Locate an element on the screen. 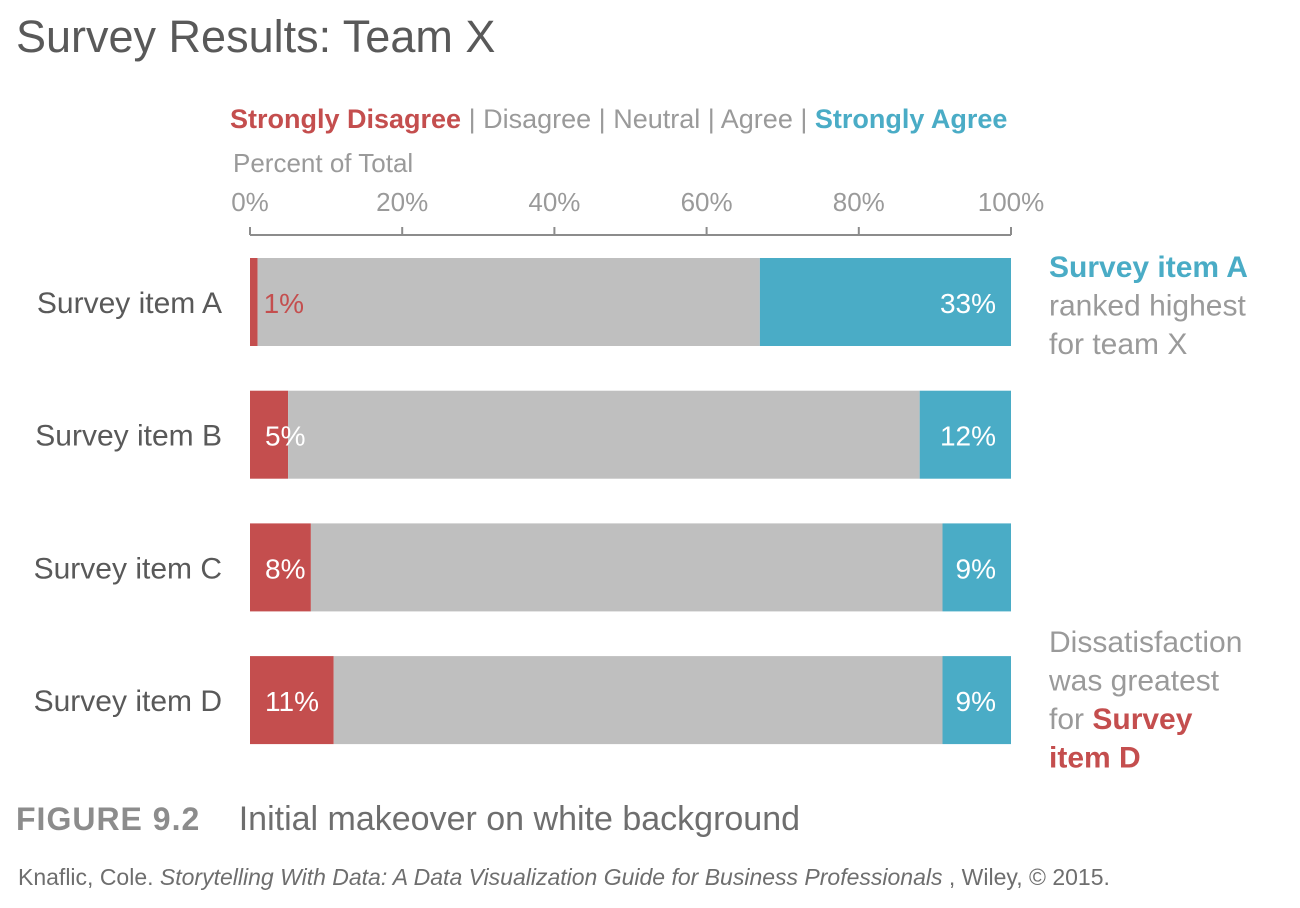 The height and width of the screenshot is (908, 1300). x-tick-label: 0% is located at coordinates (250, 202).